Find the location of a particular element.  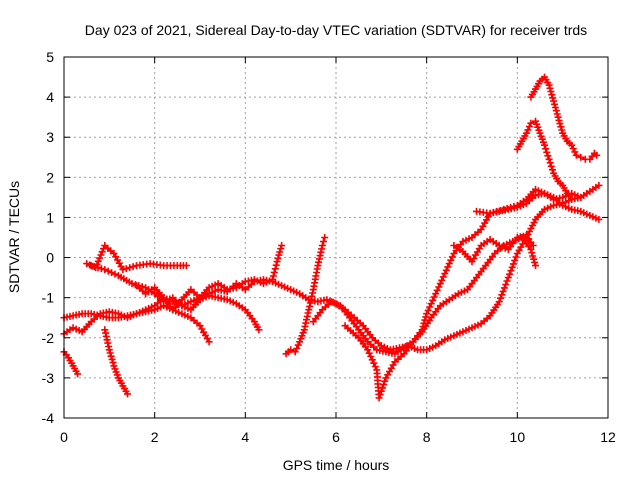

y-tick-label: 4 is located at coordinates (50, 97).